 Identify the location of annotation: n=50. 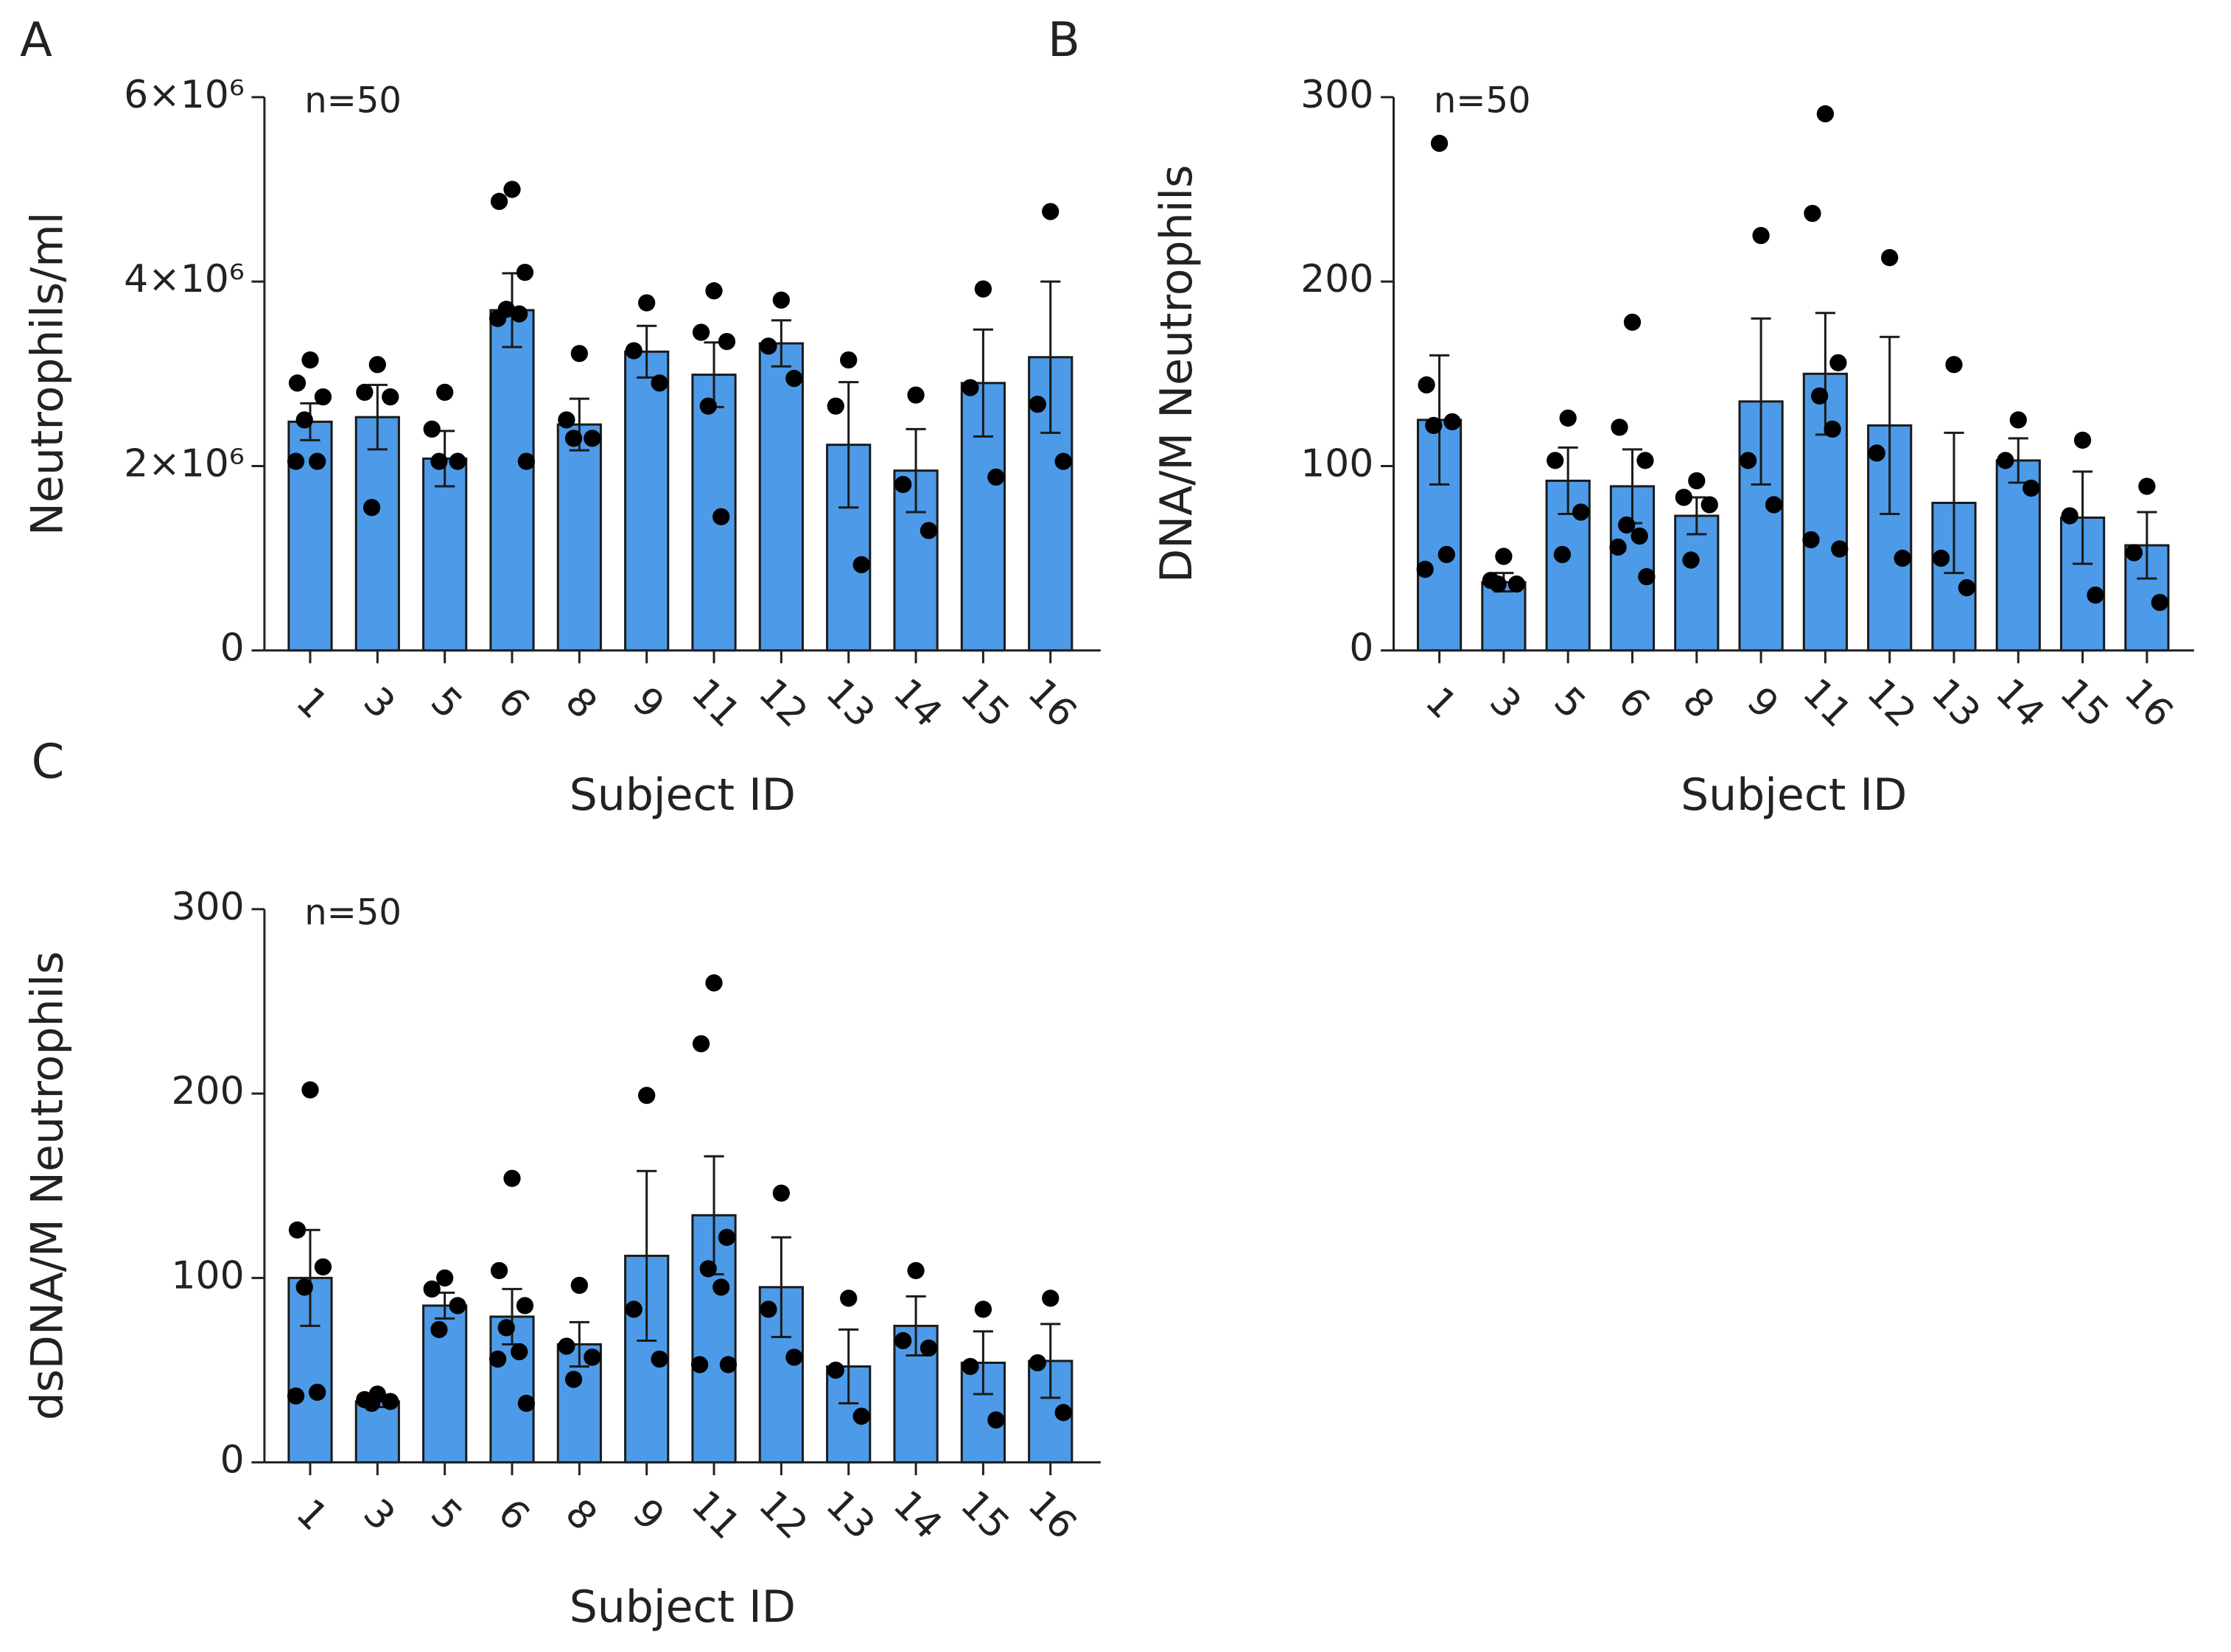
(353, 913).